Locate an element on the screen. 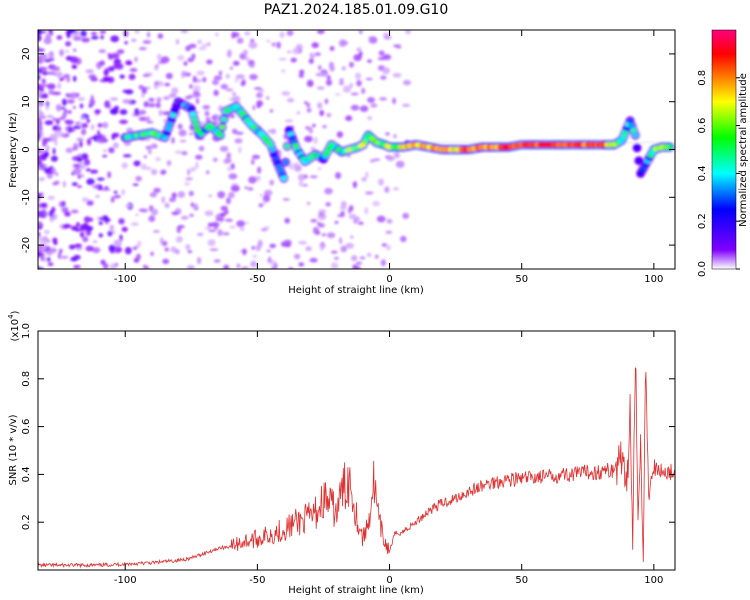 Image resolution: width=750 pixels, height=600 pixels. snr-y-tick-label: 0.8 is located at coordinates (26, 379).